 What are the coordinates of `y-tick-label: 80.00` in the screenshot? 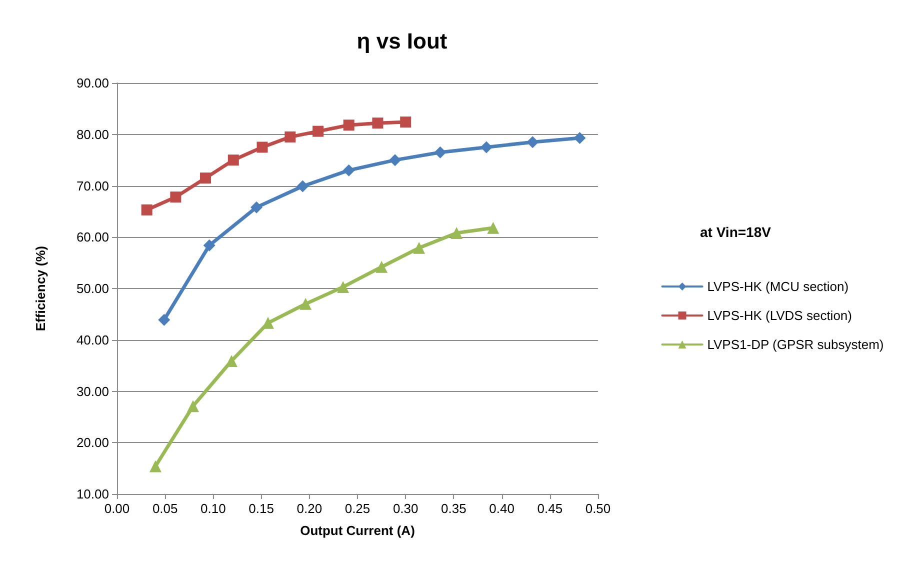 It's located at (92, 134).